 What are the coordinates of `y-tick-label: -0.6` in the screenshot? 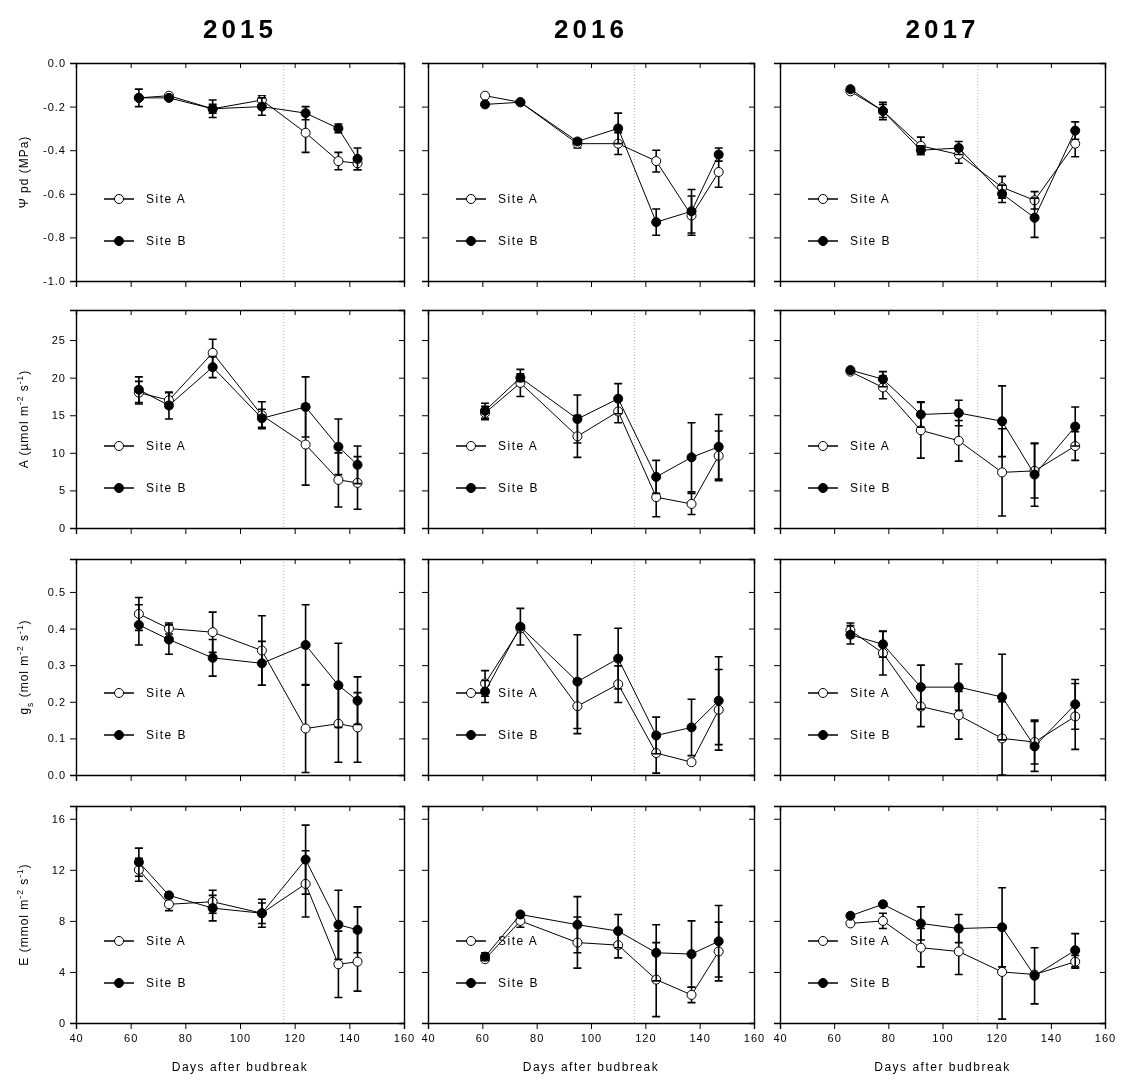 It's located at (54, 193).